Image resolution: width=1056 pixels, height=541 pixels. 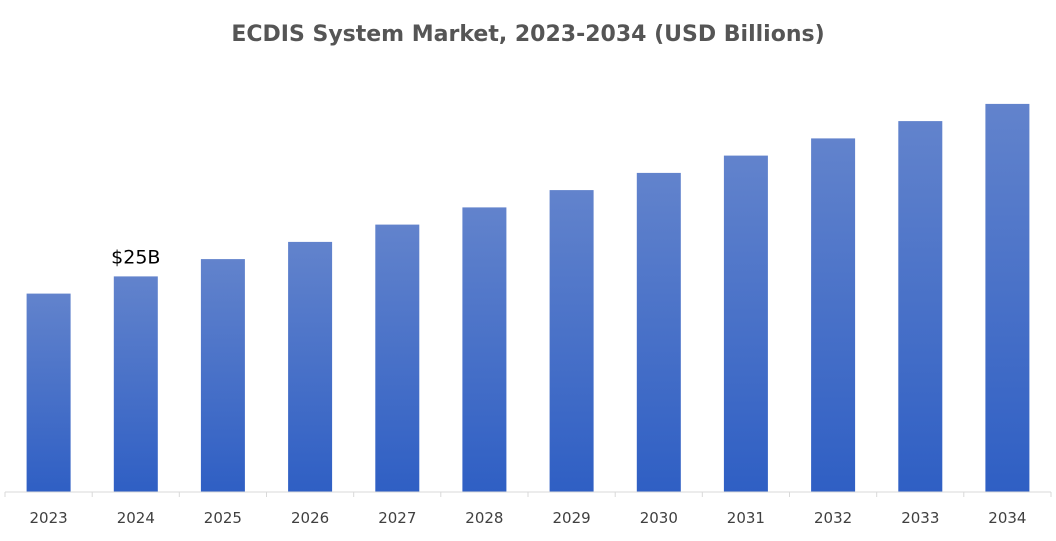 I want to click on bar-2026, so click(x=310, y=366).